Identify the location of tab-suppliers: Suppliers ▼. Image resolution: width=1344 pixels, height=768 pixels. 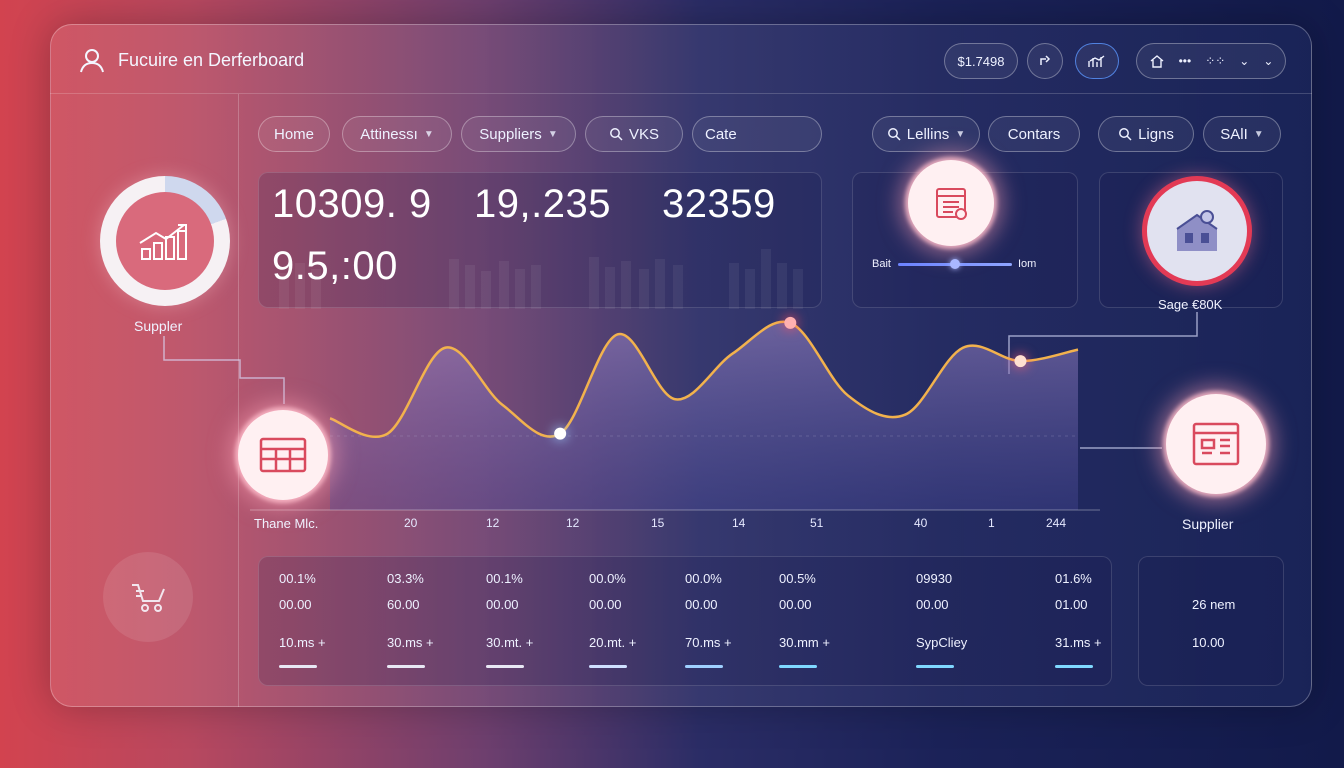
(518, 134).